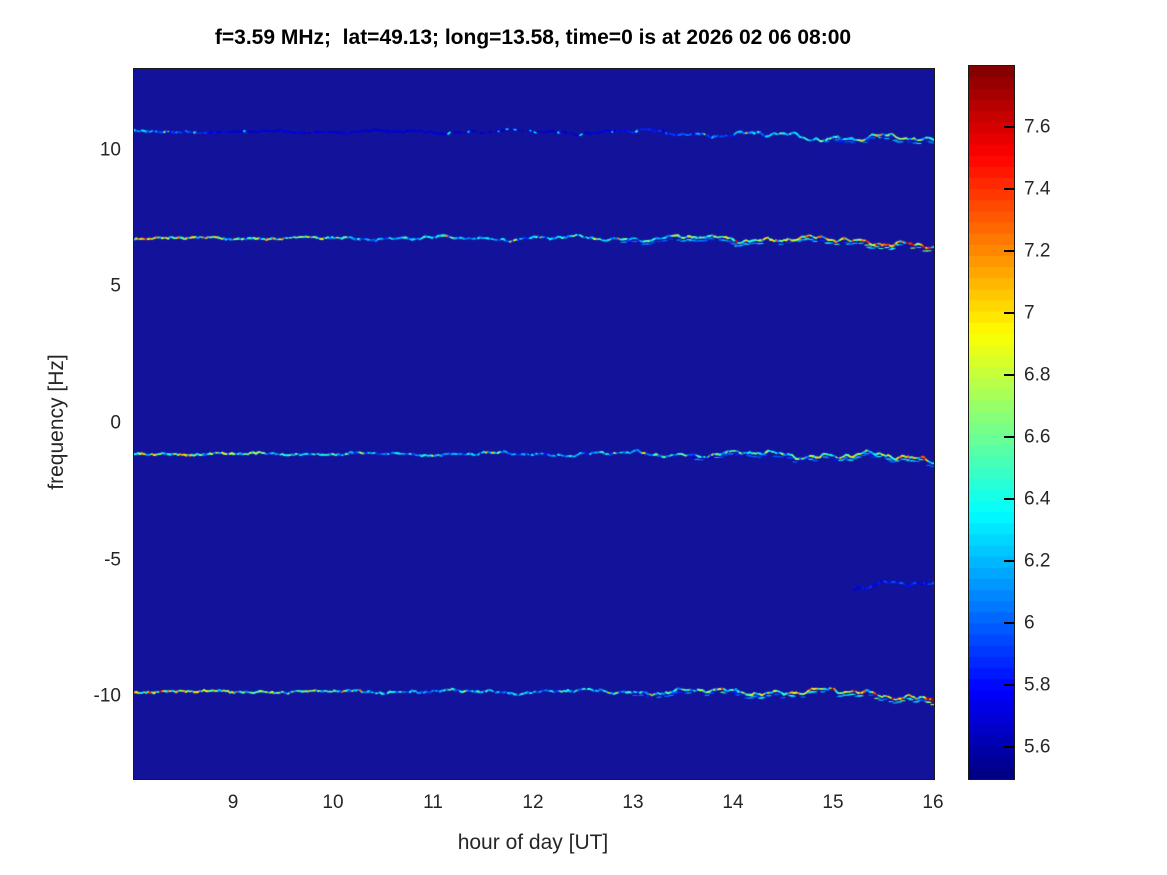 The height and width of the screenshot is (875, 1167). Describe the element at coordinates (1037, 251) in the screenshot. I see `colorbar-tick-label: 7.2` at that location.